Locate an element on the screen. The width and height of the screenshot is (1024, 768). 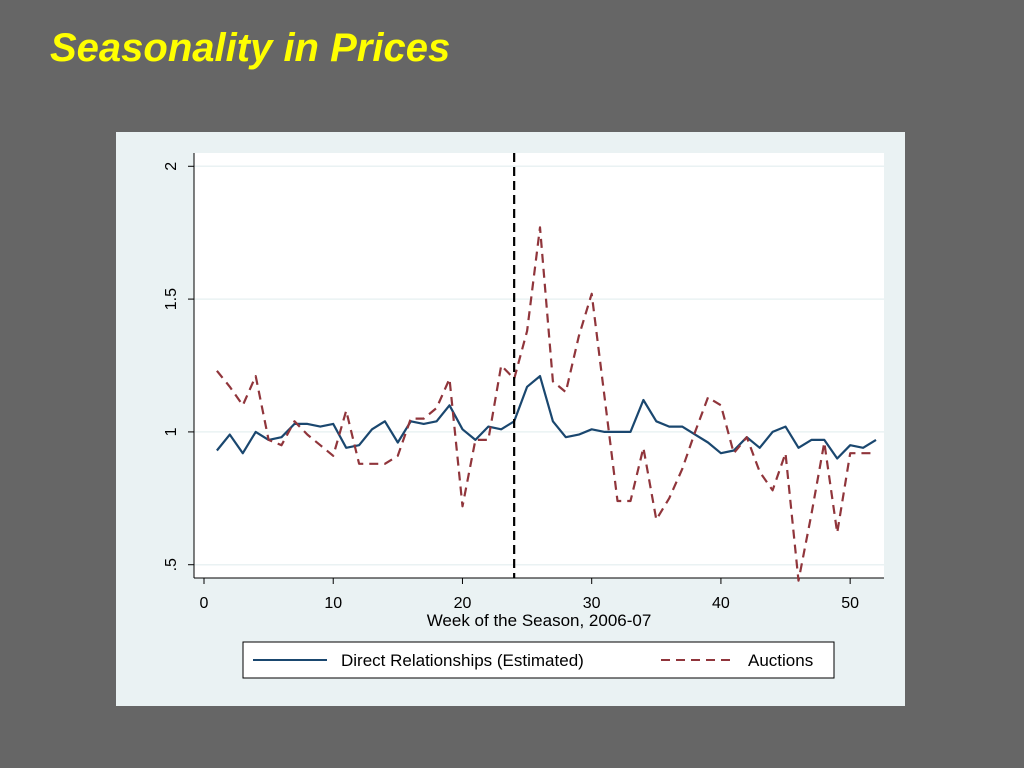
legend-label-auctions: Auctions is located at coordinates (780, 660).